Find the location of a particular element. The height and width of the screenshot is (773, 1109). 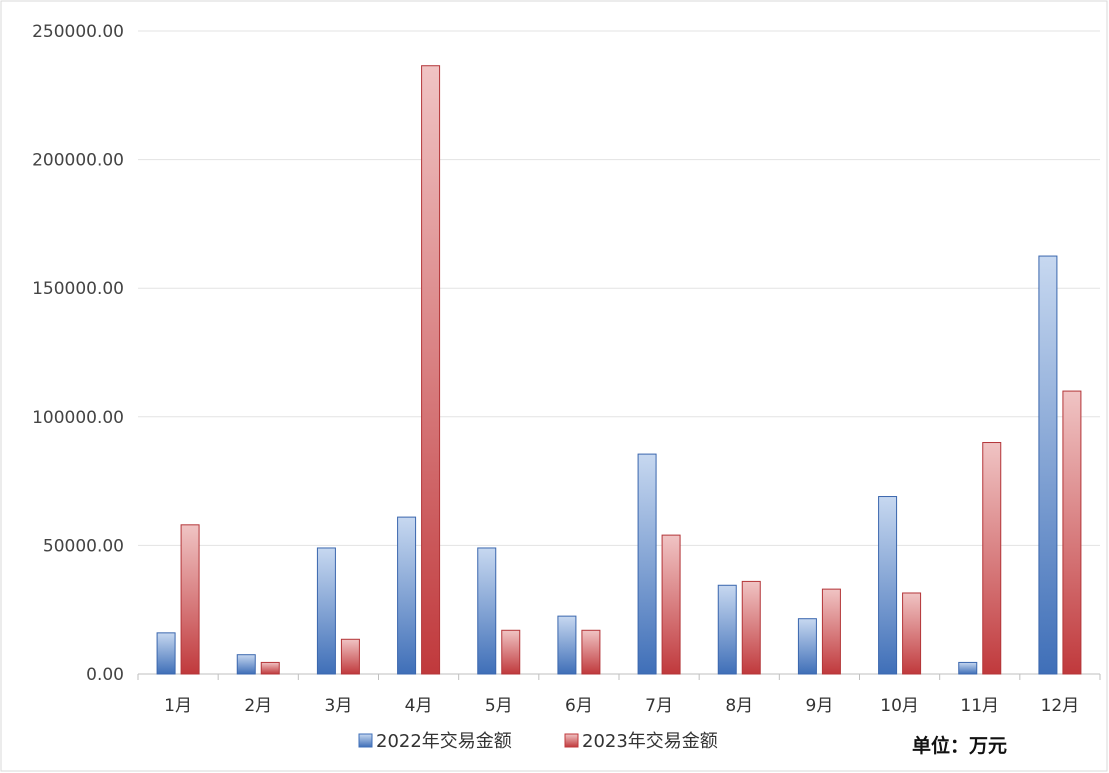

y-tick-label: 0.00 is located at coordinates (105, 675).